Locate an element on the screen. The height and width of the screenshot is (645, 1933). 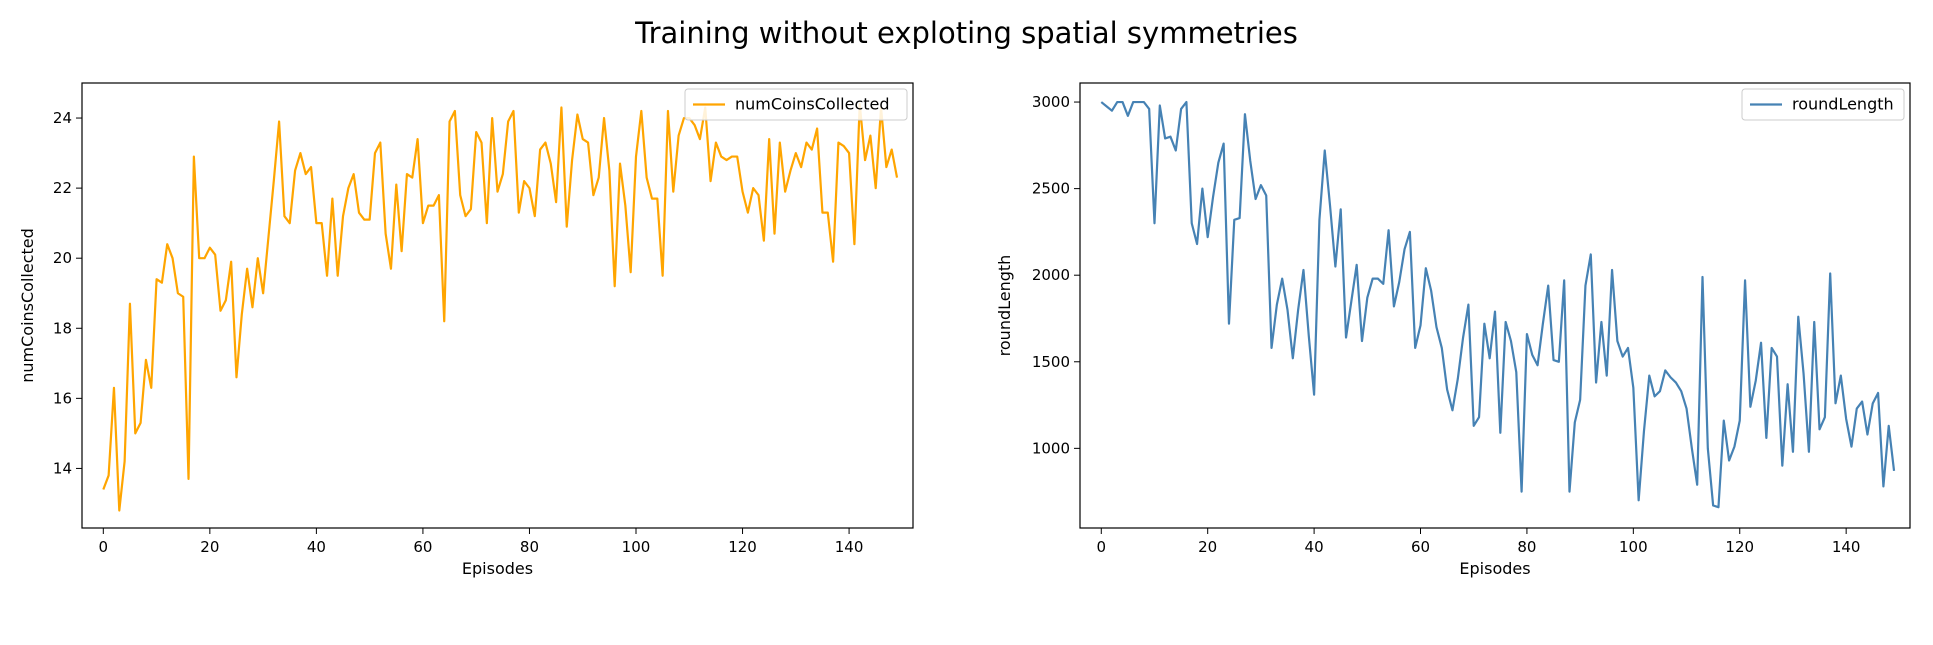
y-tick-label: 1000 is located at coordinates (1051, 448).